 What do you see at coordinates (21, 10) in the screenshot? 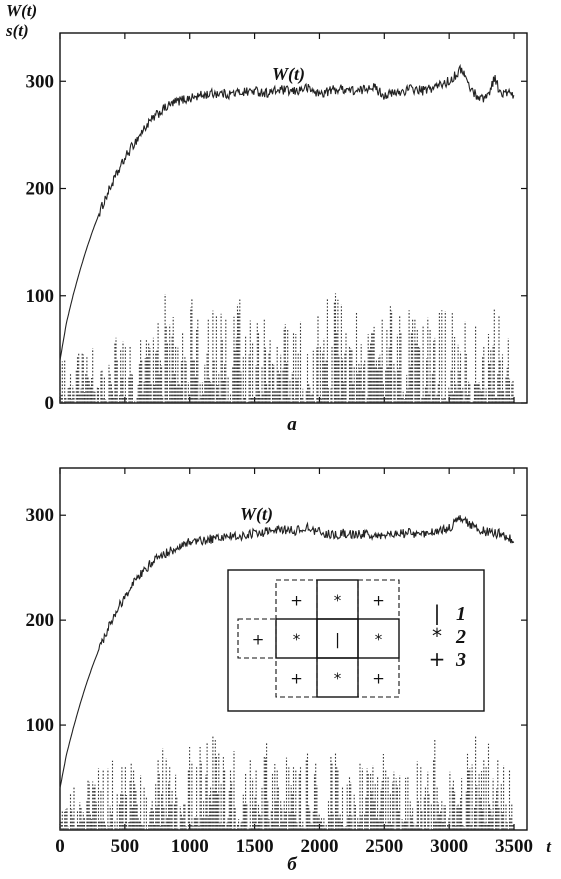
I see `y-axis-label: W(t)` at bounding box center [21, 10].